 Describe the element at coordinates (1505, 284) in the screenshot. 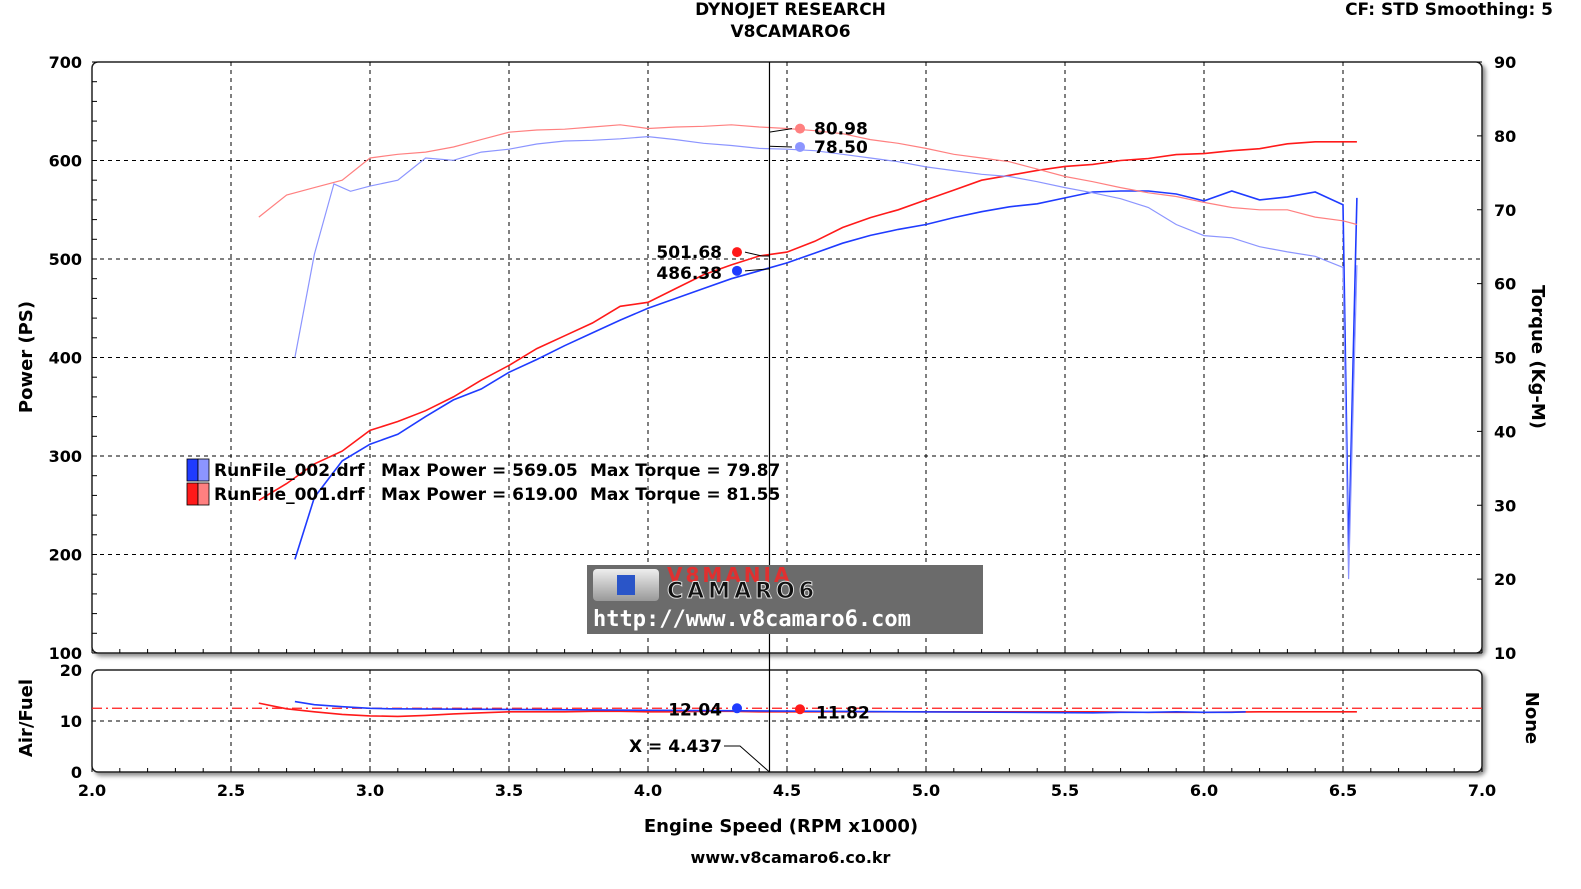

I see `y-tick-label-torque: 60` at that location.